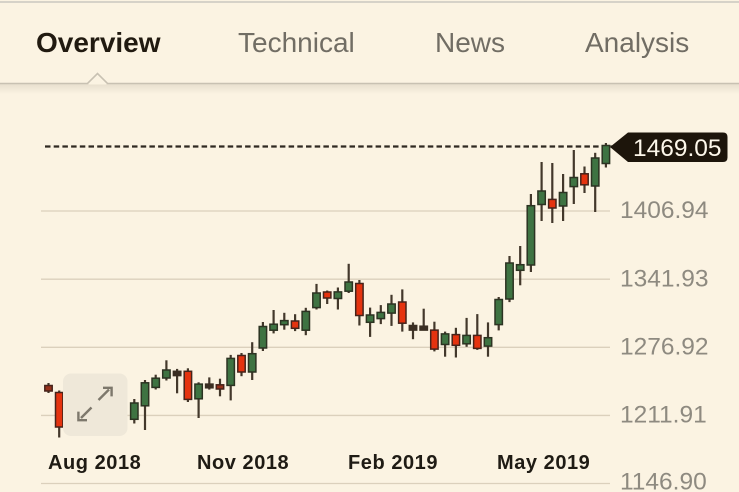  I want to click on svg-text: May 2019, so click(543, 463).